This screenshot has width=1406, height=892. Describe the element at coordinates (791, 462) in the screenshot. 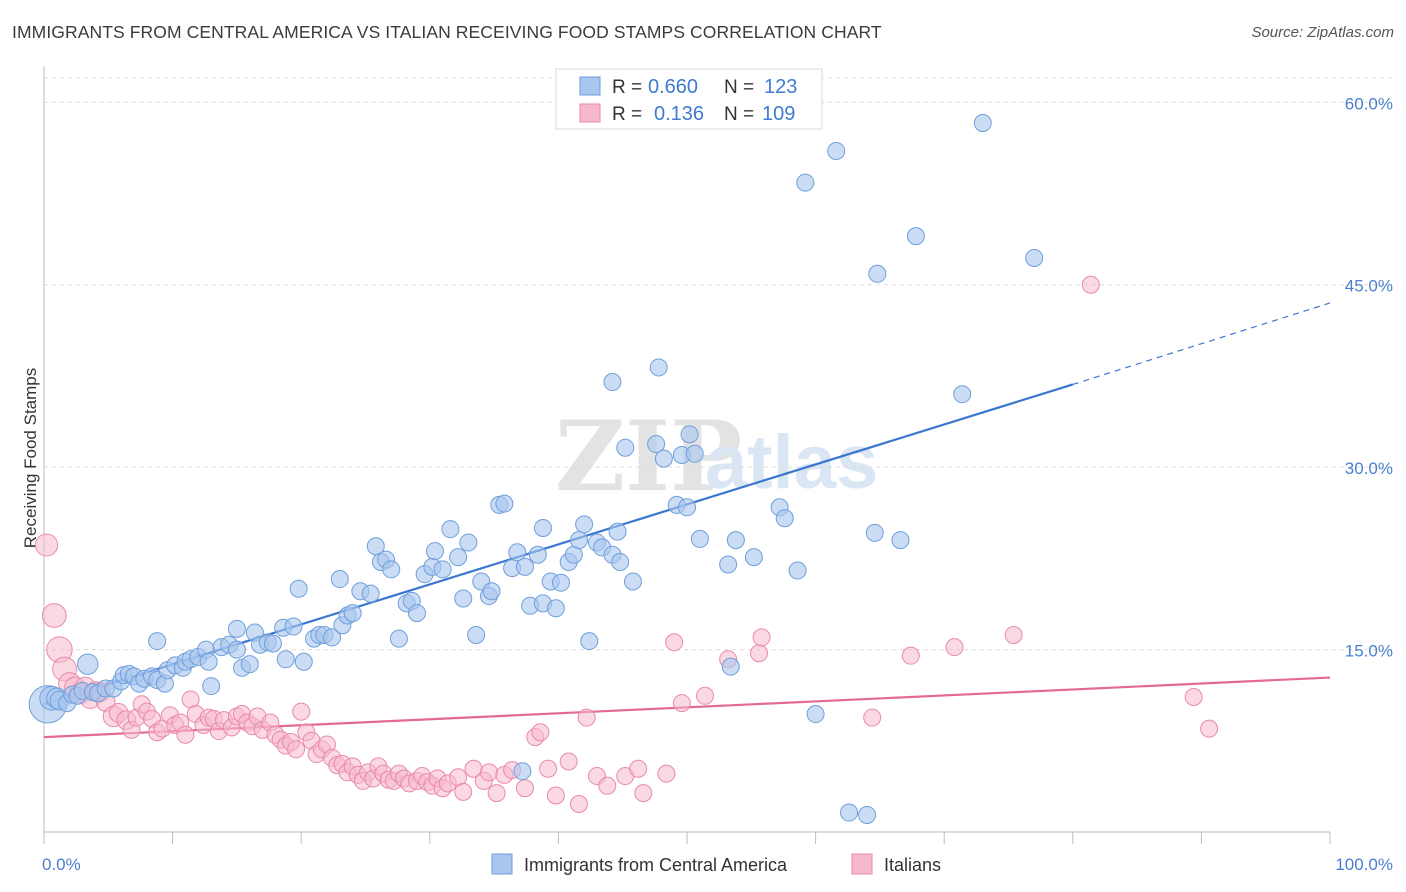

I see `watermark-atlas: atlas` at that location.